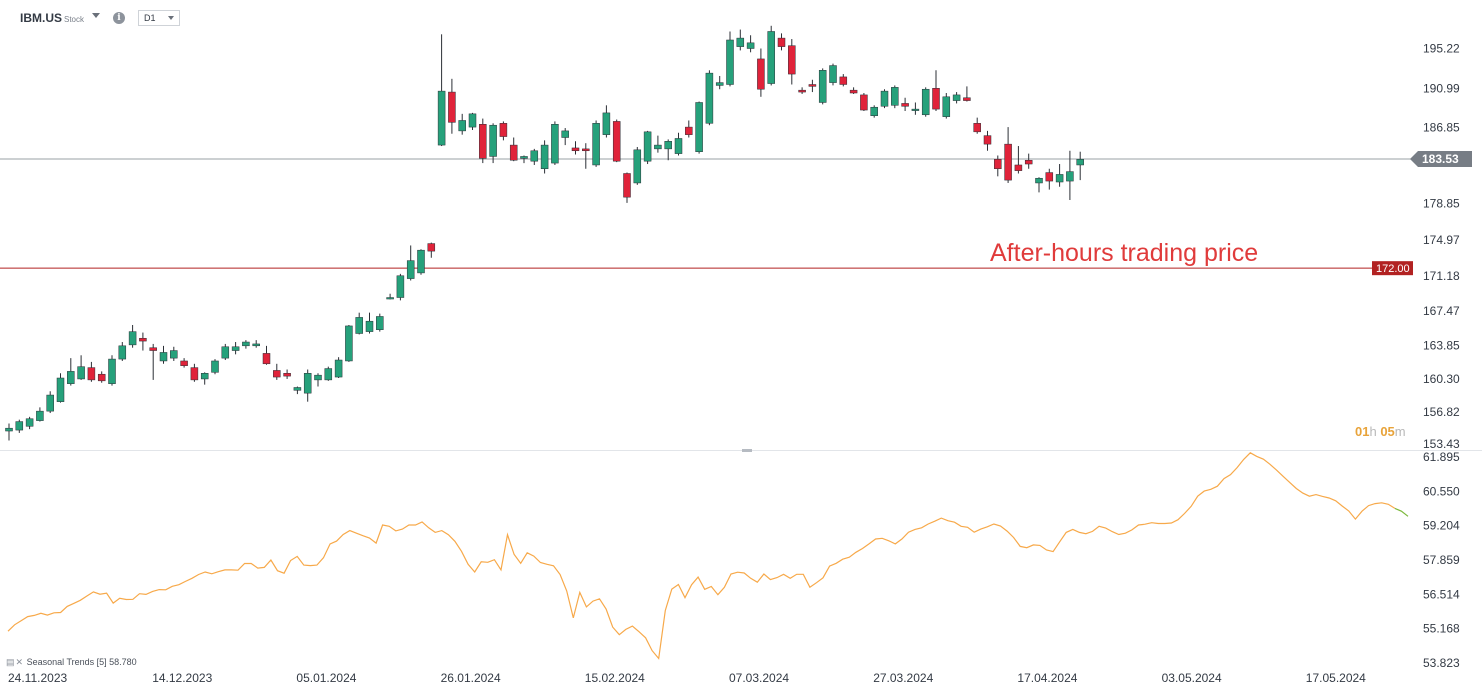 Image resolution: width=1482 pixels, height=694 pixels. Describe the element at coordinates (159, 18) in the screenshot. I see `interval-select: D1` at that location.